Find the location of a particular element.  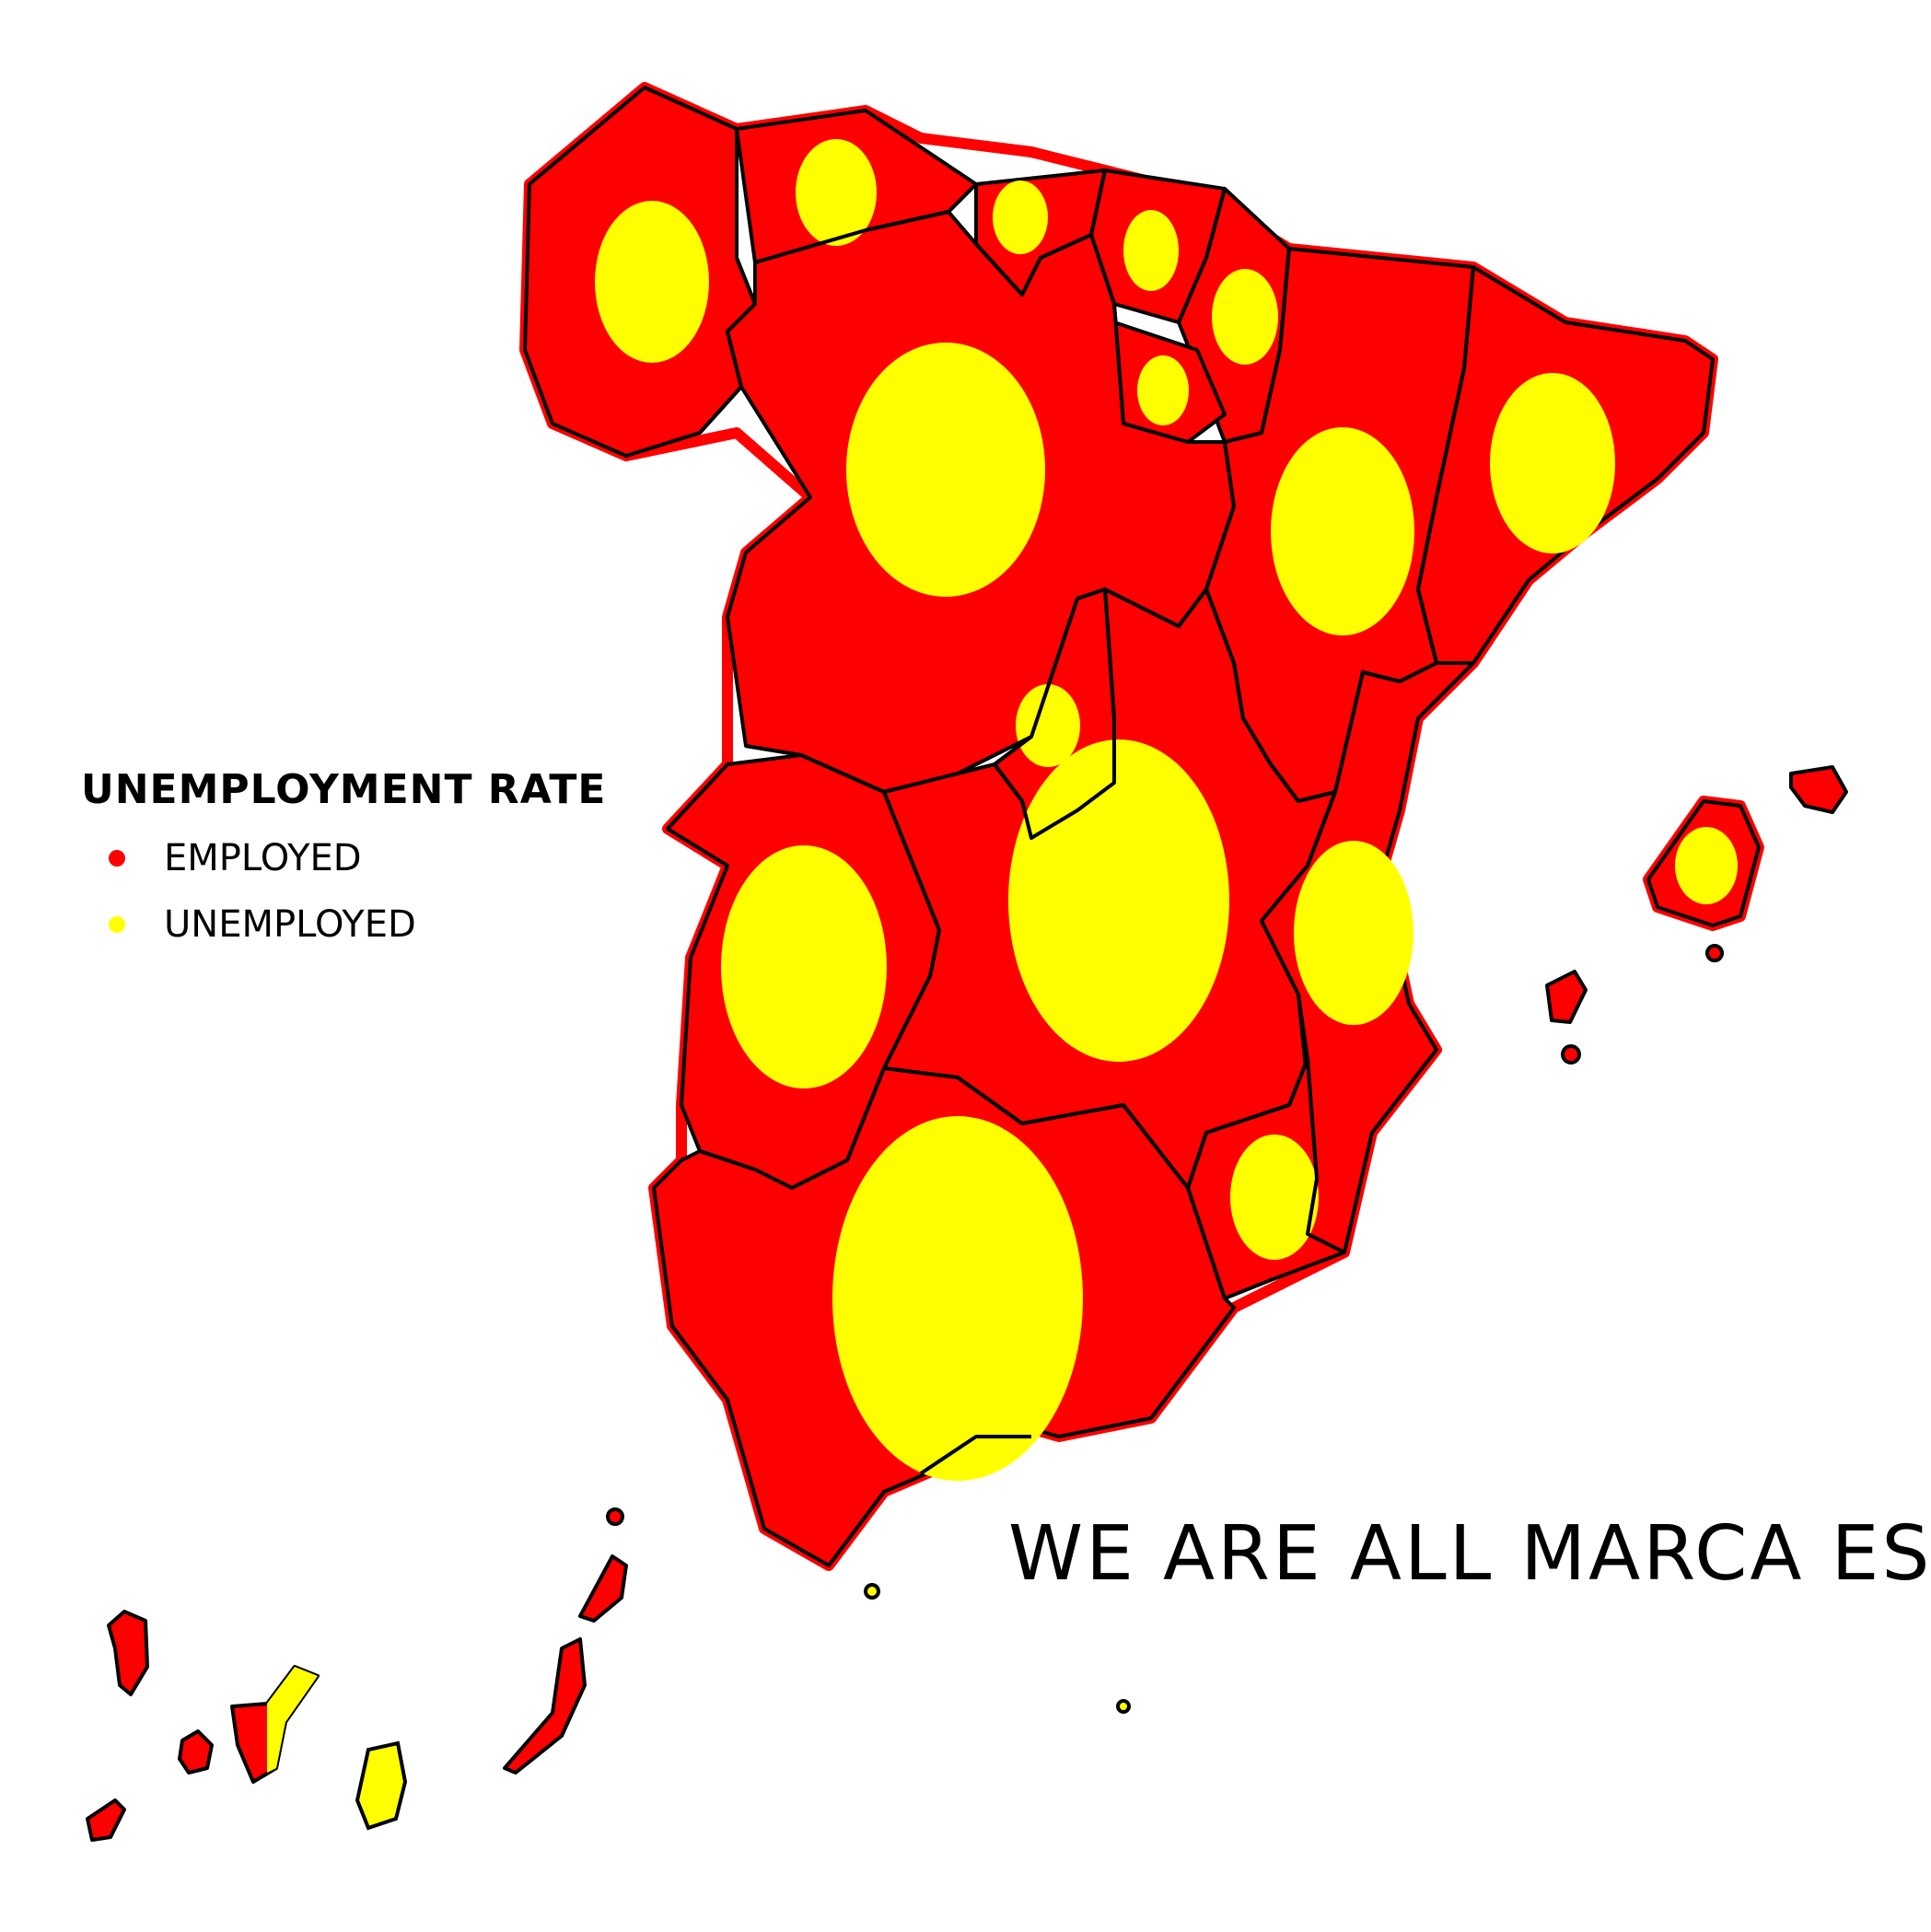

unemployment-blob-tenerife is located at coordinates (292, 1720).